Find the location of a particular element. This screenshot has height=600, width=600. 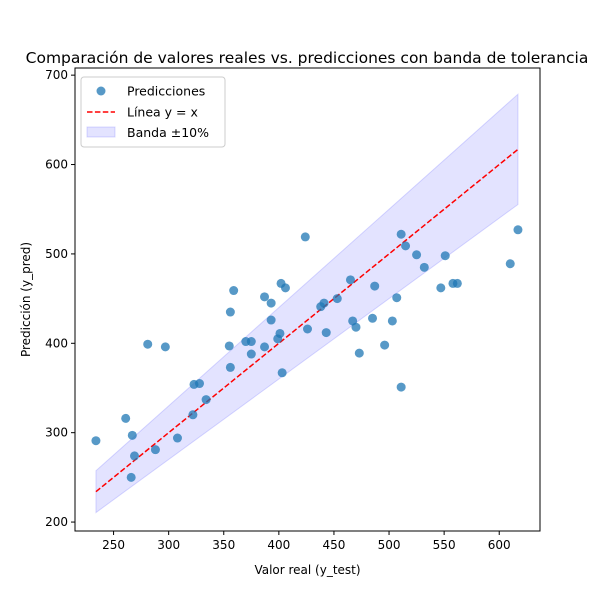

x-tick-label: 250 is located at coordinates (113, 545).